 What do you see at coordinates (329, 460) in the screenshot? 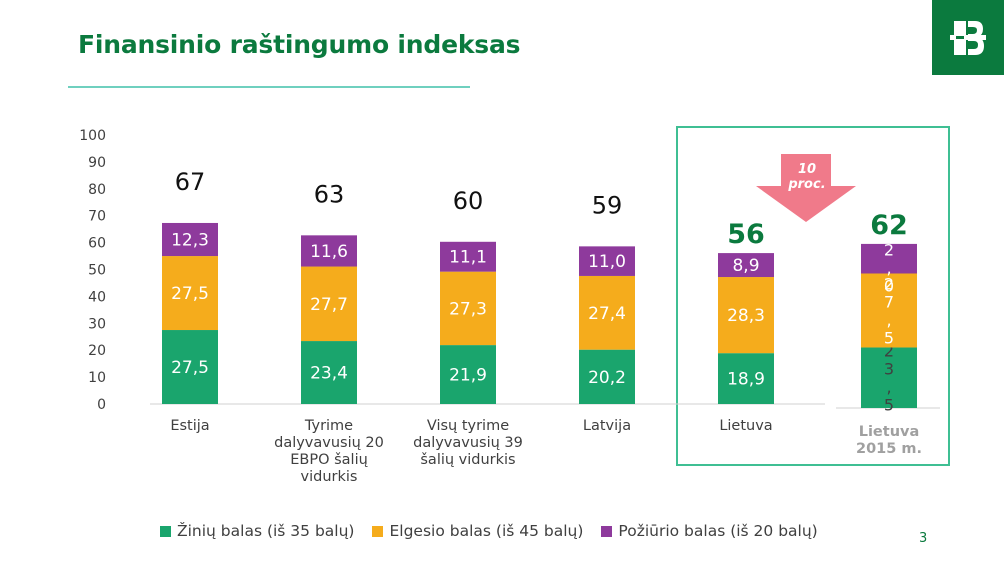
I see `category-label: EBPO šalių` at bounding box center [329, 460].